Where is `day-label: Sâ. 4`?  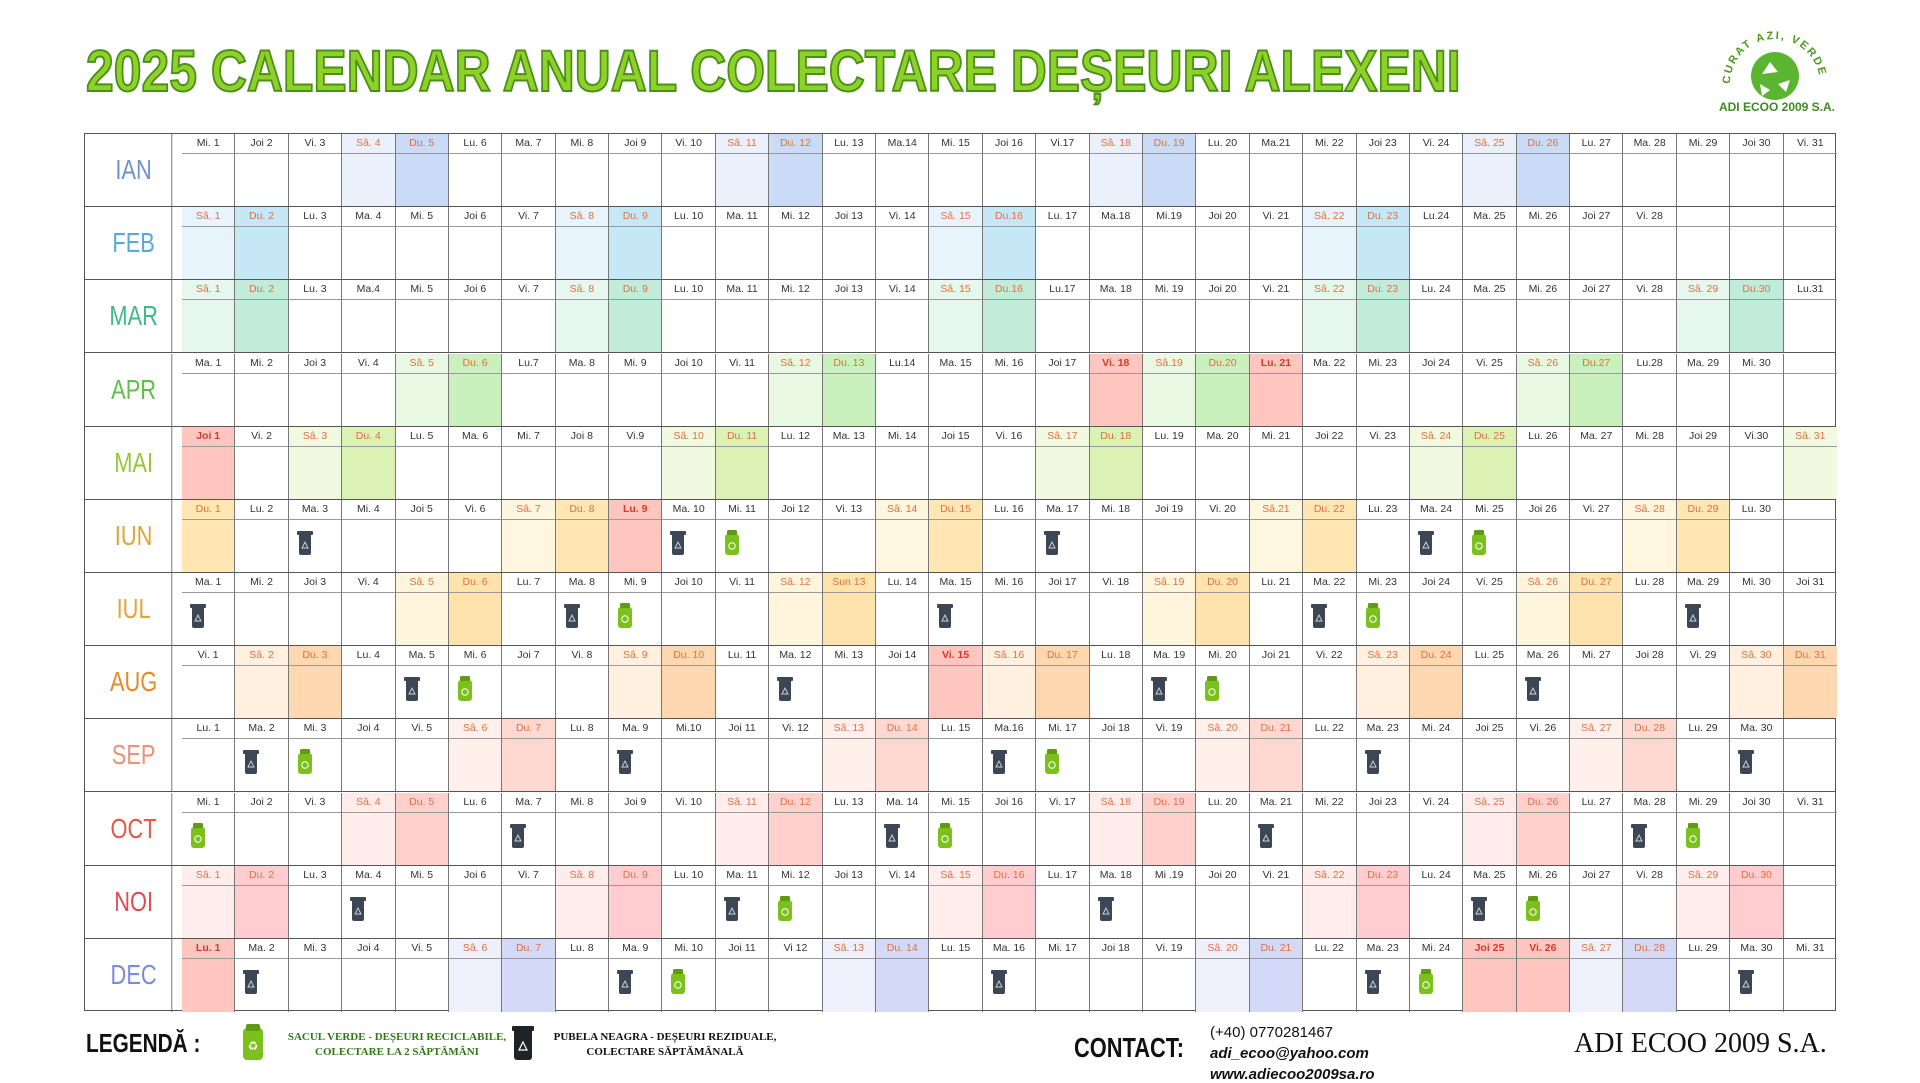
day-label: Sâ. 4 is located at coordinates (368, 144).